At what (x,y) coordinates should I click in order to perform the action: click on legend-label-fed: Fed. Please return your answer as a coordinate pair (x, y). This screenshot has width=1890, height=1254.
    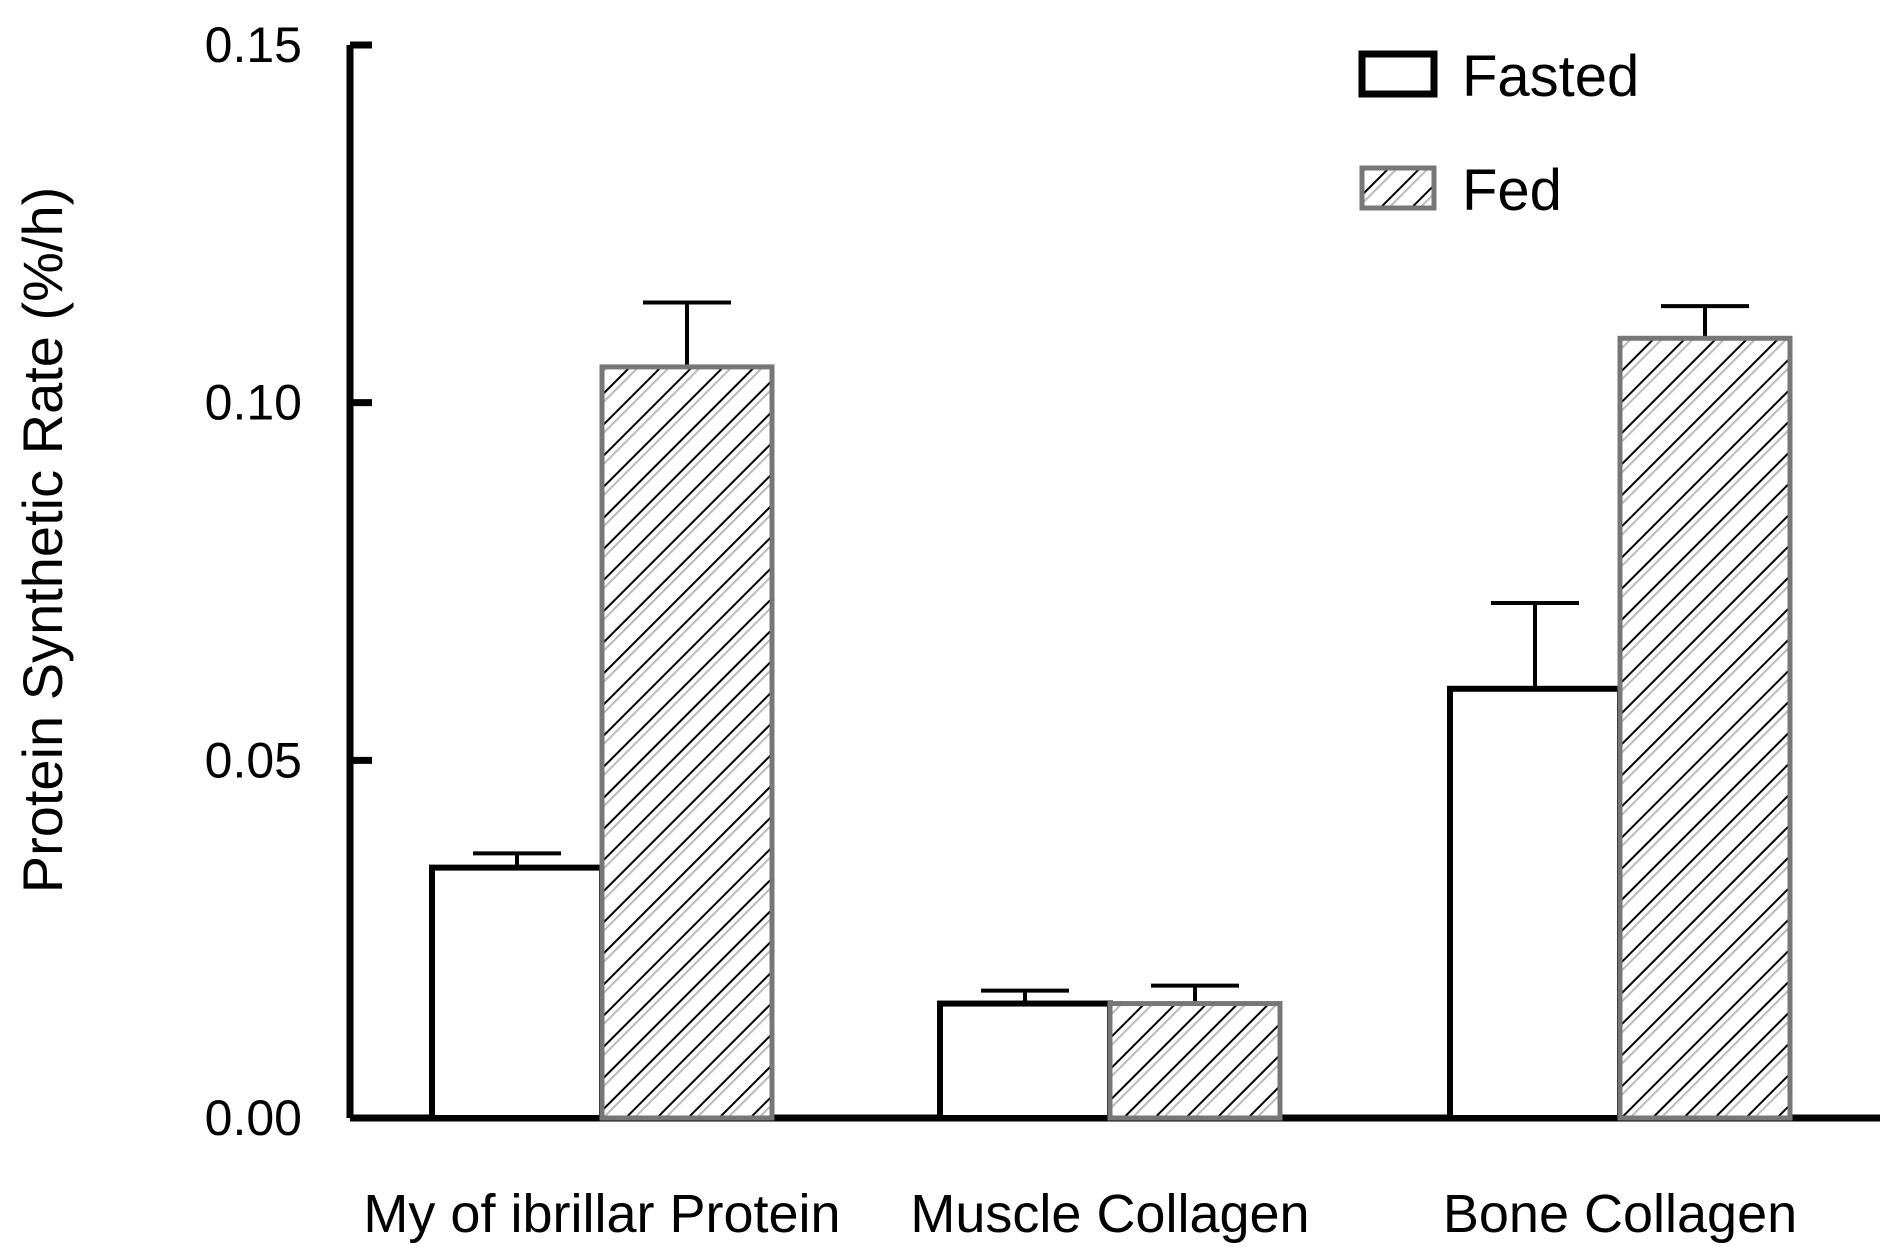
    Looking at the image, I should click on (1512, 190).